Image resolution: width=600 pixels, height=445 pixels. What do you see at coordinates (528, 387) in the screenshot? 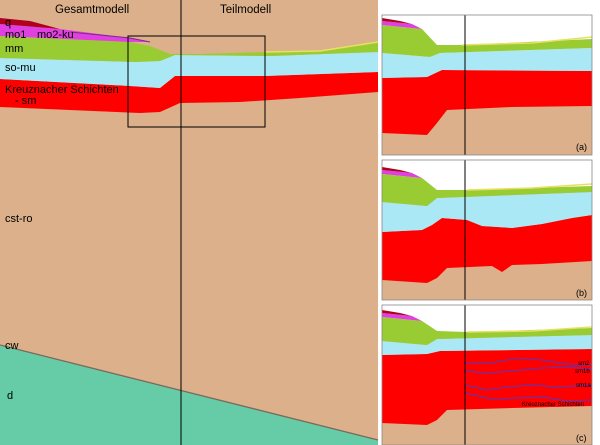
I see `panel-c-sm1a-line` at bounding box center [528, 387].